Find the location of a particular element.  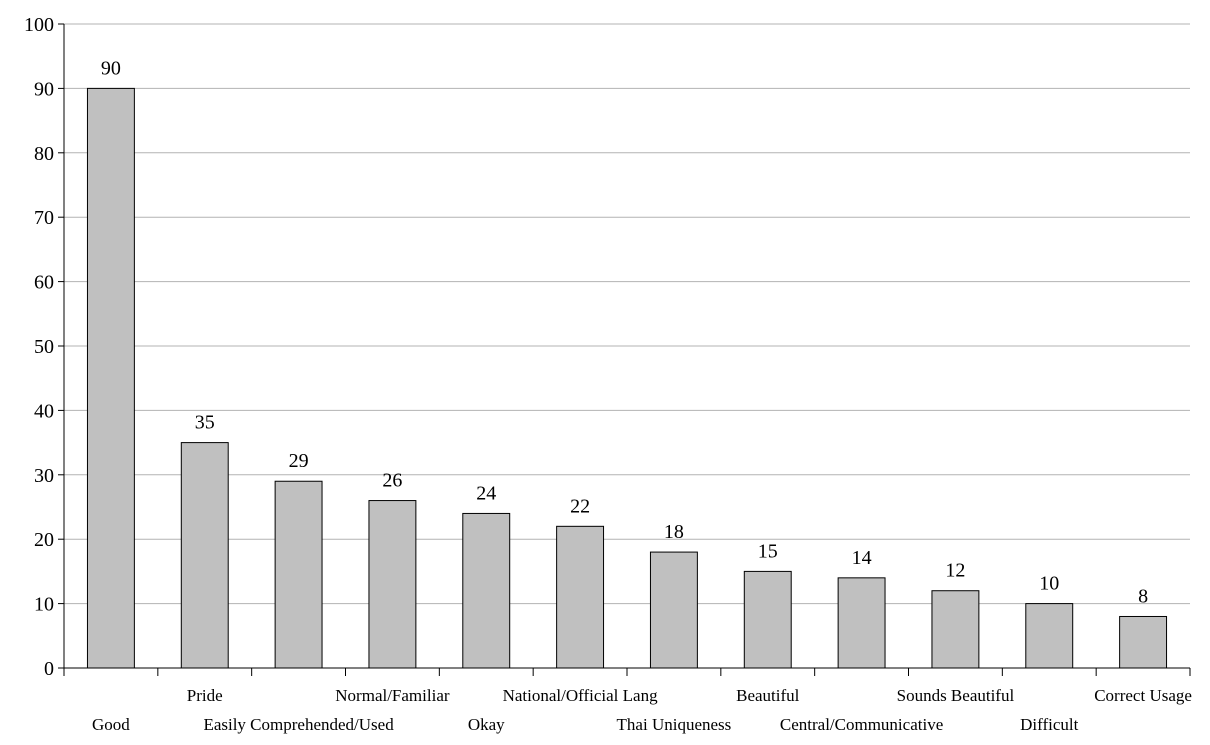

data-label: 29 is located at coordinates (299, 461).